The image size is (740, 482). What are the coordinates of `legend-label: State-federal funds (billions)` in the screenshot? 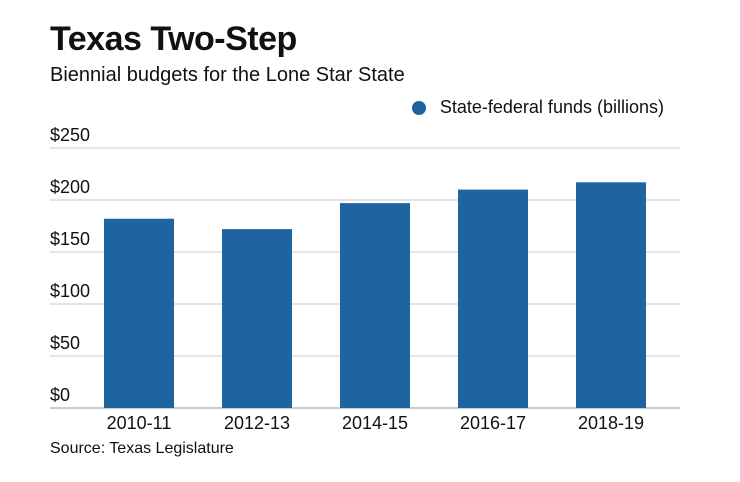 It's located at (551, 107).